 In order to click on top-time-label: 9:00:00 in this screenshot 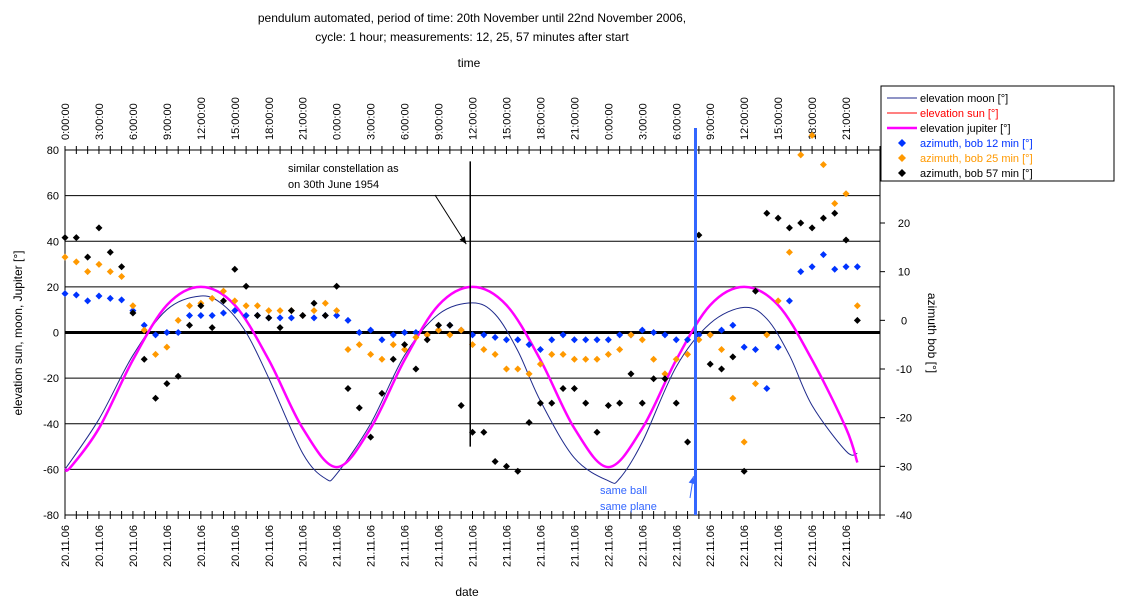, I will do `click(168, 121)`.